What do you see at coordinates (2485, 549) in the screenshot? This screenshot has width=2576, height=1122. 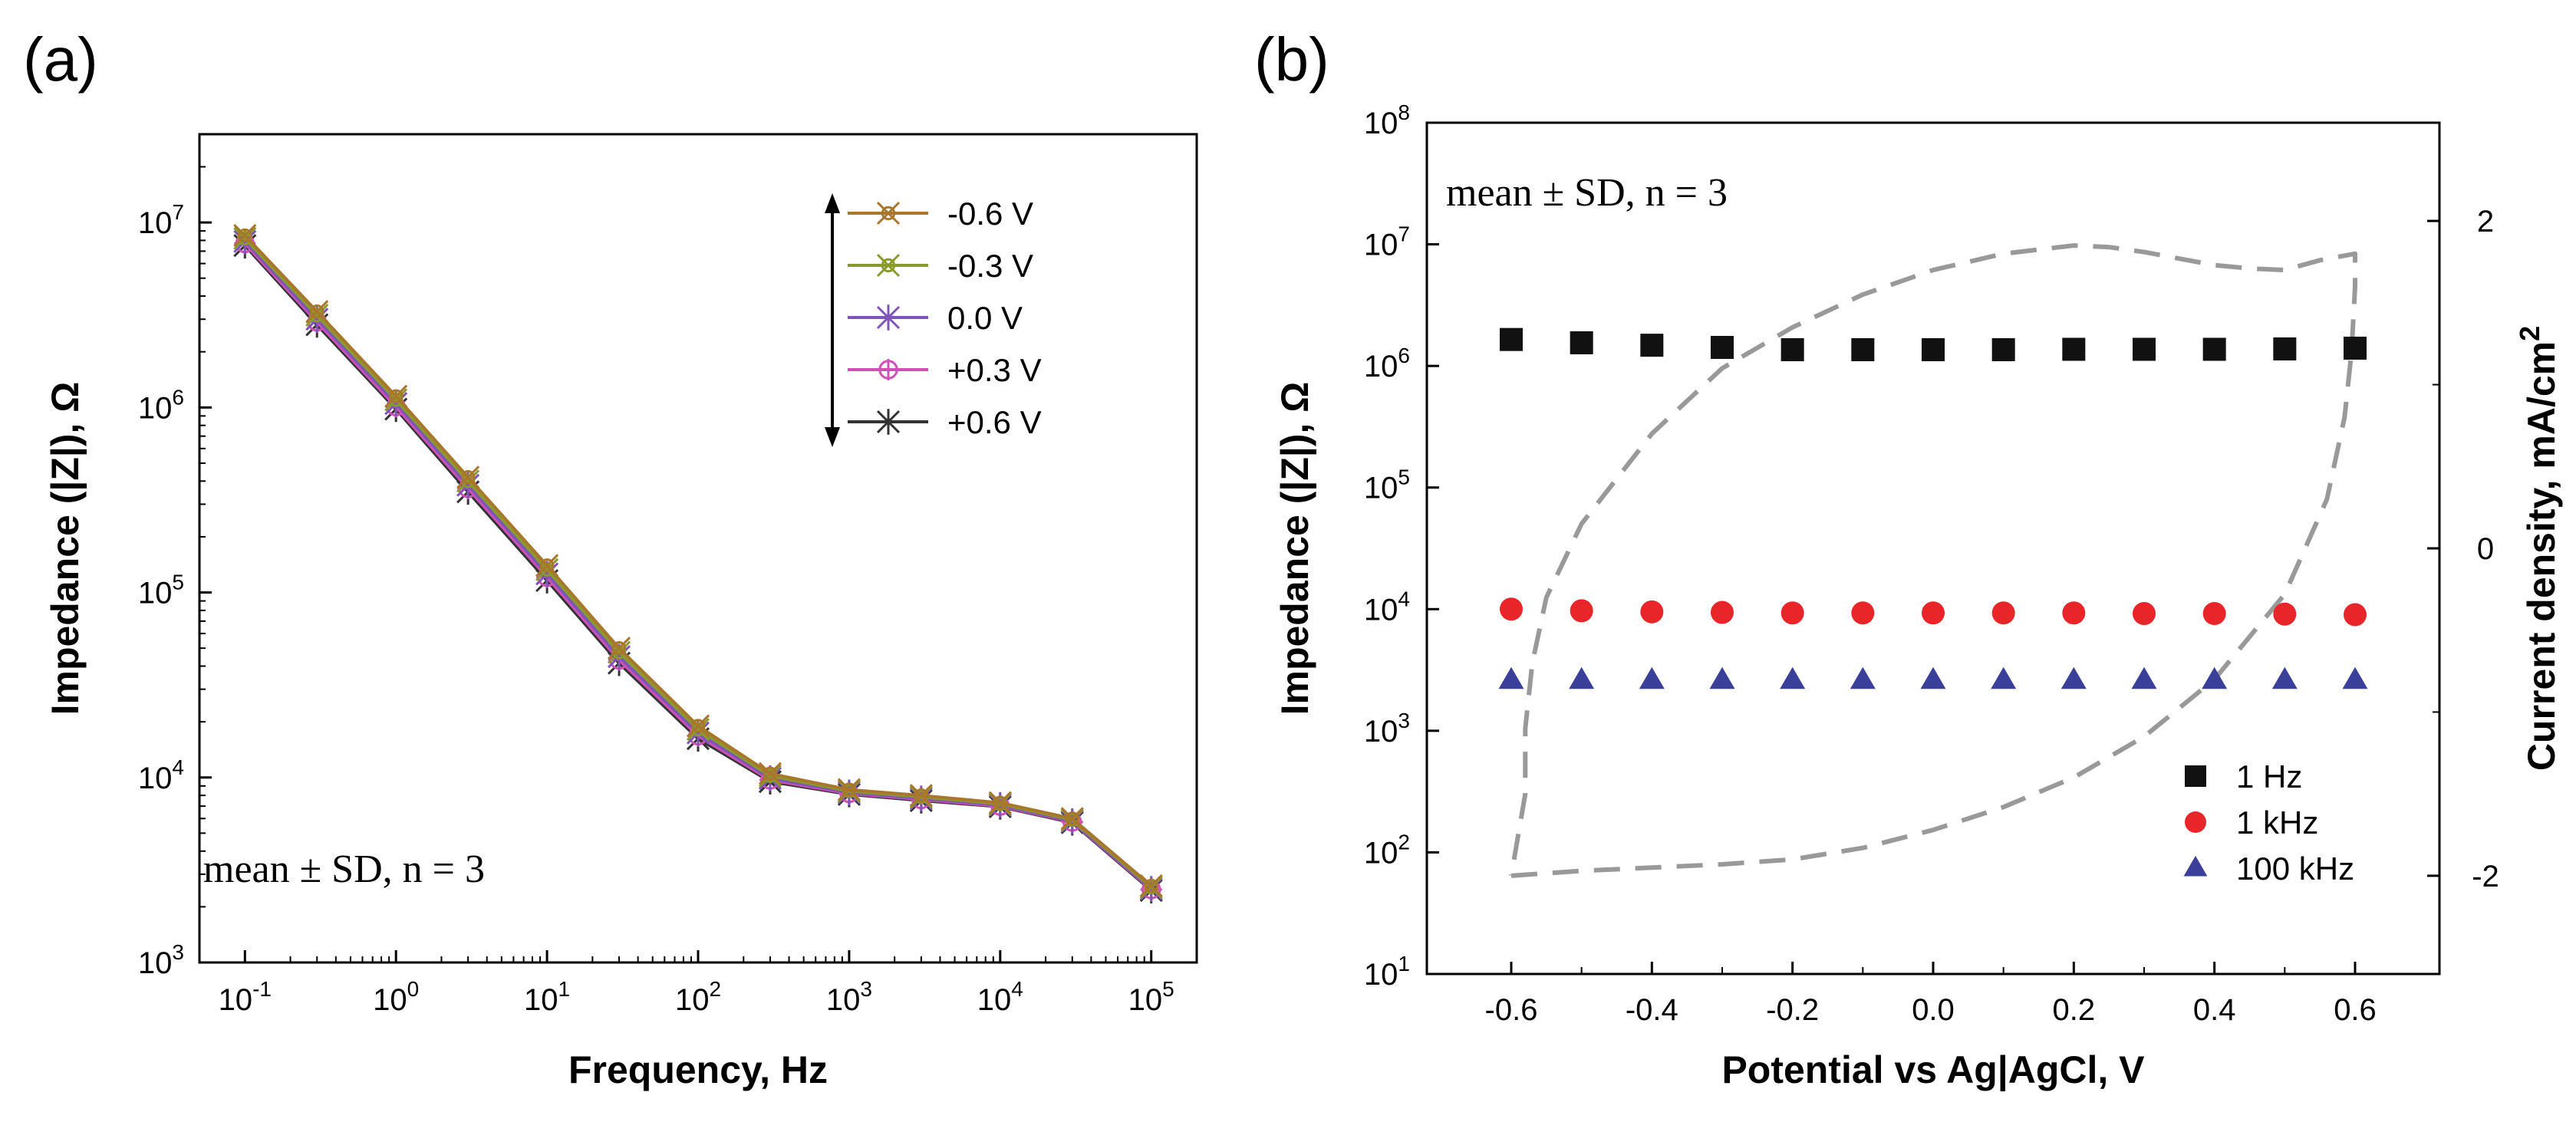 I see `panel-b-y2-tick-label-1: 0` at bounding box center [2485, 549].